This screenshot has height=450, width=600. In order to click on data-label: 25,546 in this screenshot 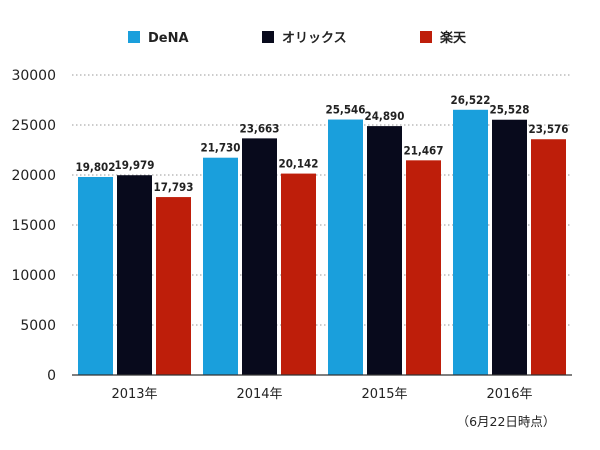, I will do `click(346, 110)`.